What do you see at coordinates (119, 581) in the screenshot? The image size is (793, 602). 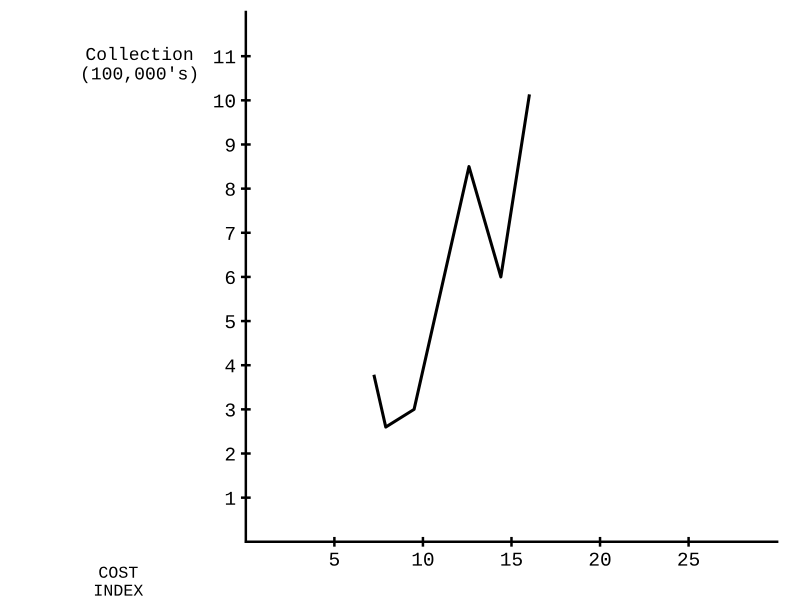 I see `x-axis-title: COST INDEX` at bounding box center [119, 581].